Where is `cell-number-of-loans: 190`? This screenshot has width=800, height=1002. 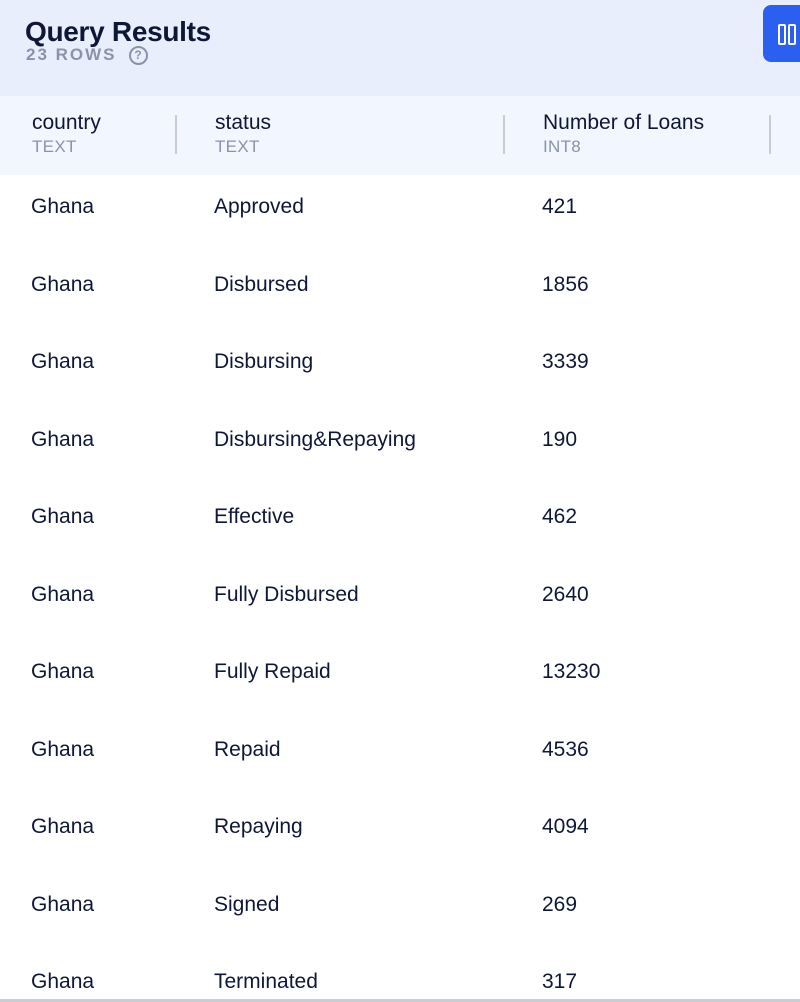 cell-number-of-loans: 190 is located at coordinates (560, 439).